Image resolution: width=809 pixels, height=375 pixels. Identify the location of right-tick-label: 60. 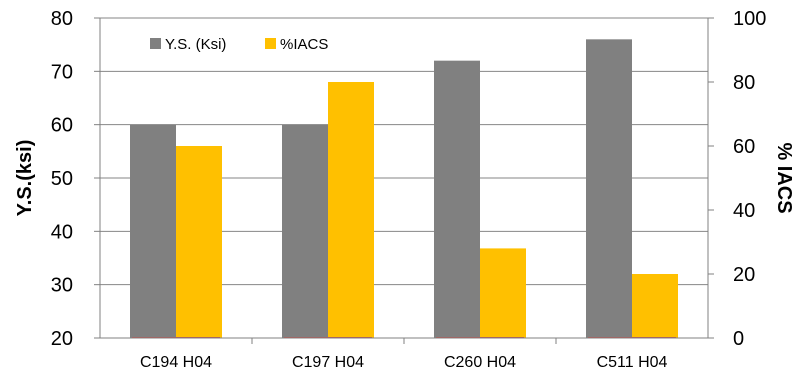
(744, 147).